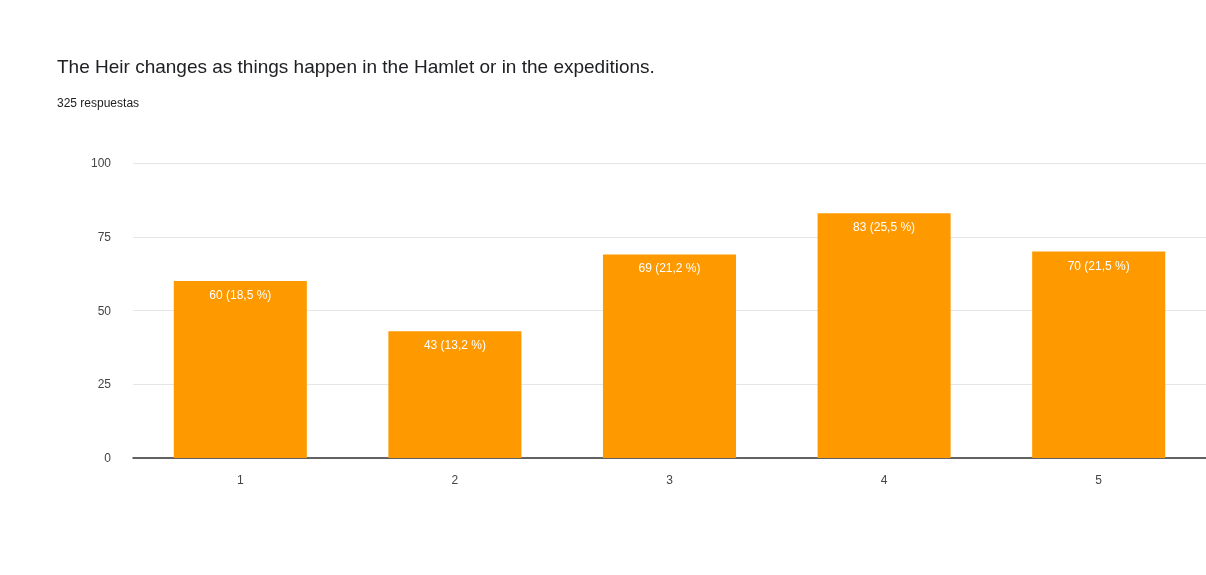  Describe the element at coordinates (356, 66) in the screenshot. I see `chart-title: The Heir changes as things happen in the Hamlet or in the expeditions.` at that location.